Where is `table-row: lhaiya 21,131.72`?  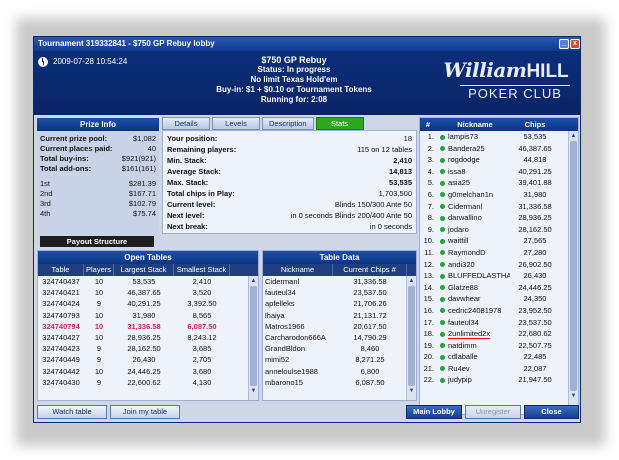
table-row: lhaiya 21,131.72 is located at coordinates (339, 315).